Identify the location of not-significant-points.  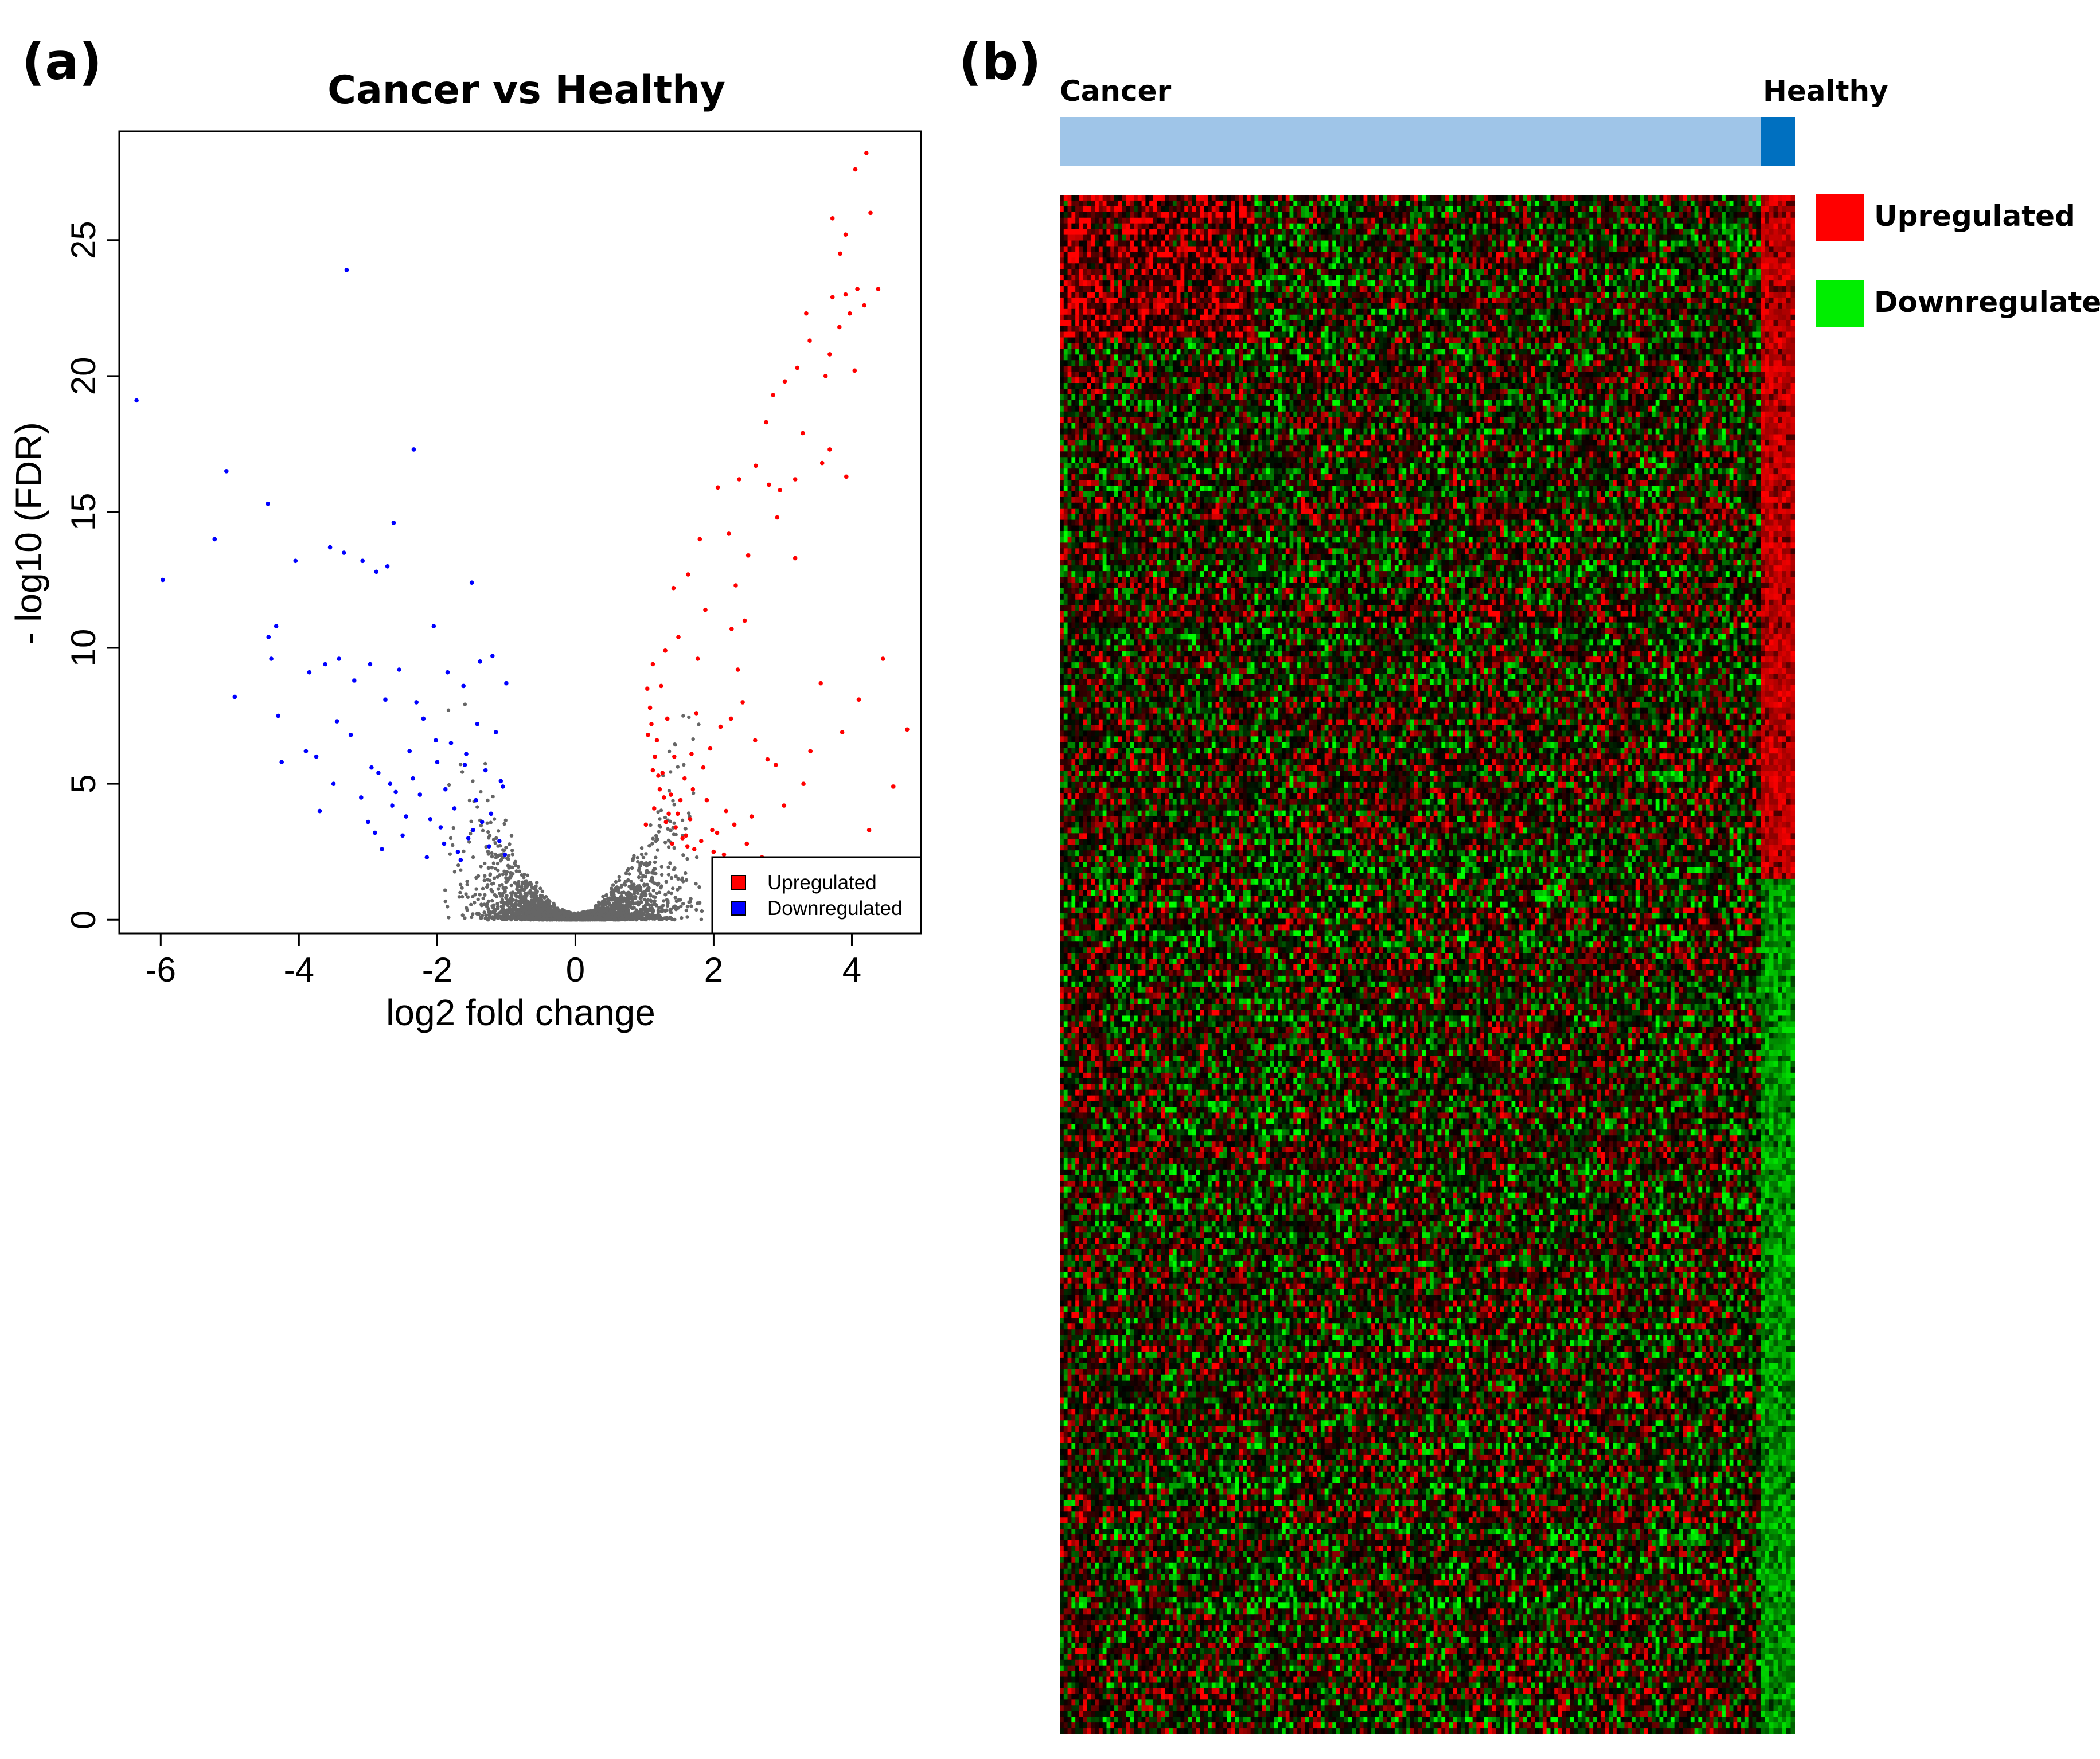
(573, 811).